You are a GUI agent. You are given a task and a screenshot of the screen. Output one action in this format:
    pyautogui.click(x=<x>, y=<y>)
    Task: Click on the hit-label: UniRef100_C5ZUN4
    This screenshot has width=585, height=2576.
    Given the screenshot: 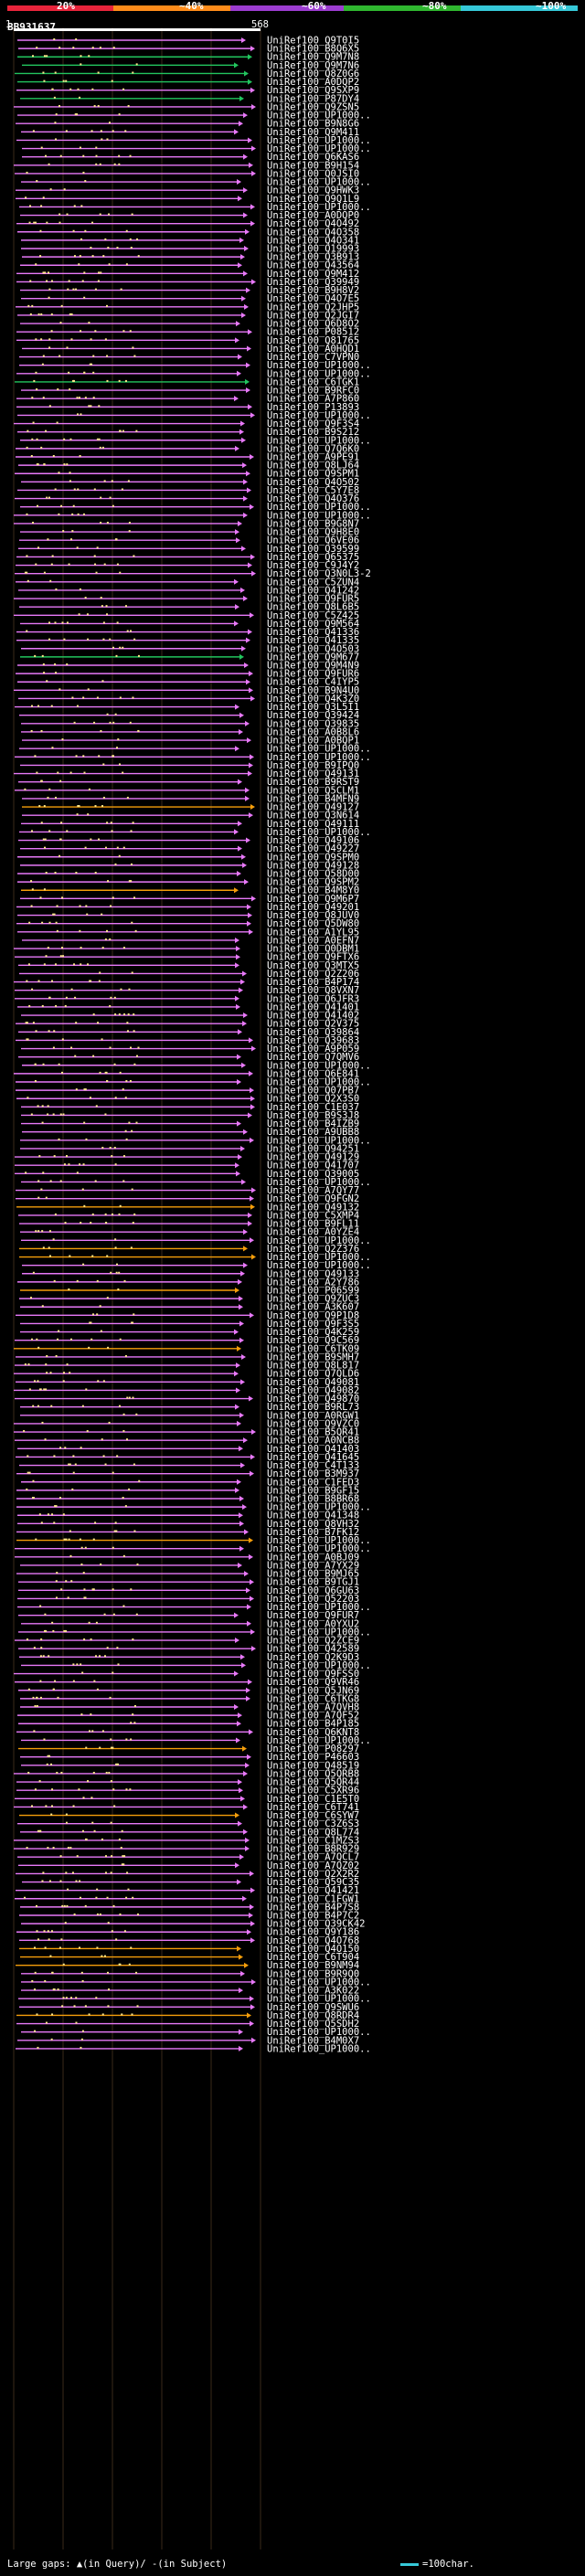 What is the action you would take?
    pyautogui.click(x=313, y=582)
    